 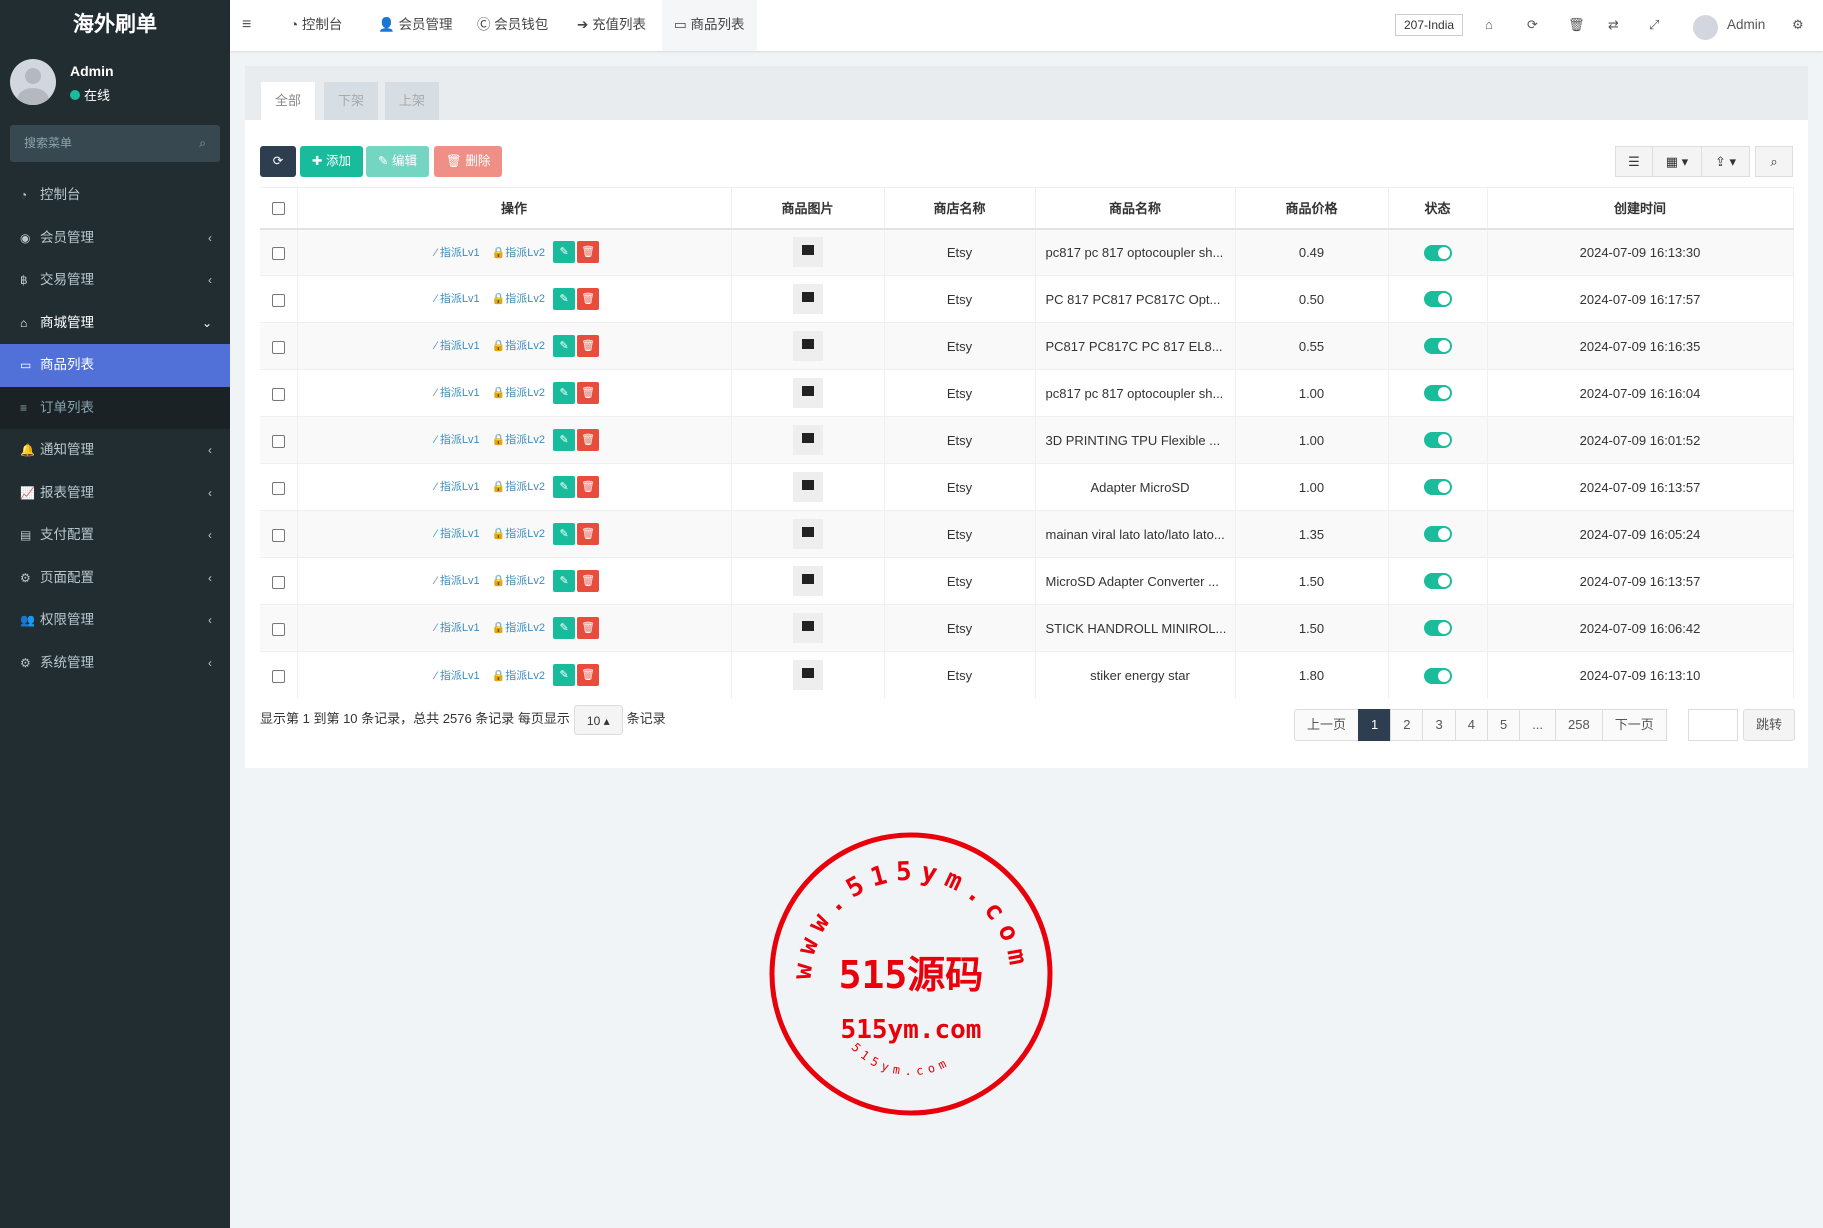 What do you see at coordinates (1677, 161) in the screenshot?
I see `columns-button: ▦ ▾` at bounding box center [1677, 161].